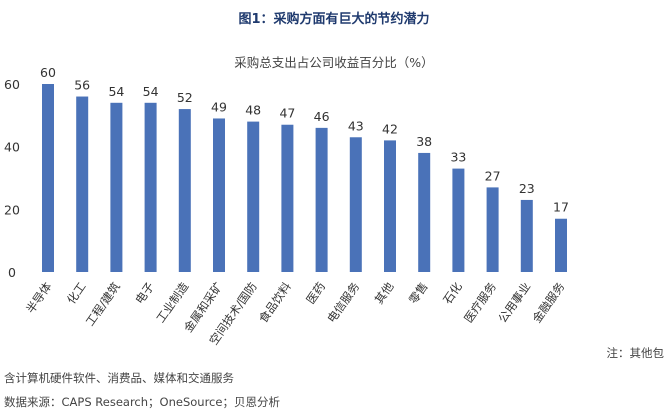  Describe the element at coordinates (384, 292) in the screenshot. I see `x-tick-label: 其他` at that location.